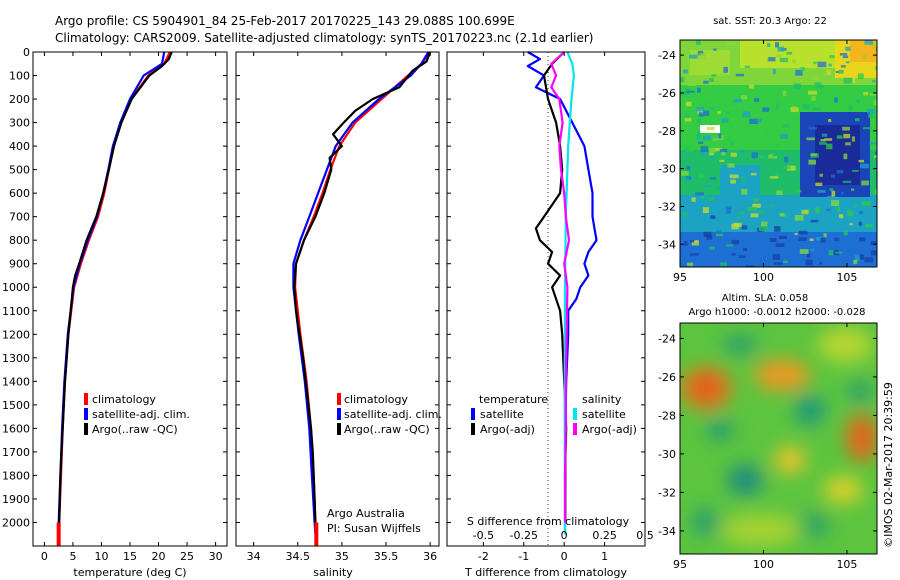 Image resolution: width=900 pixels, height=580 pixels. Describe the element at coordinates (374, 528) in the screenshot. I see `annotation-pi: PI: Susan Wijffels` at that location.